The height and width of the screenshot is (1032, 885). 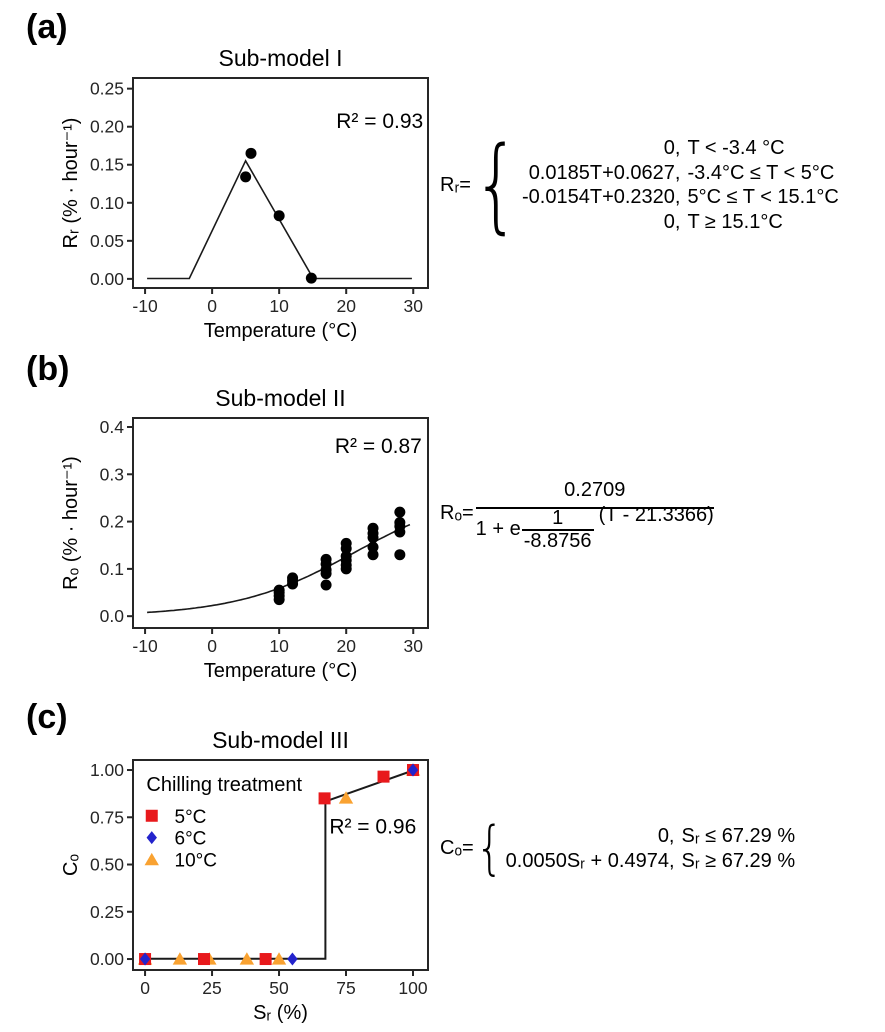 I want to click on case-expression: 0.0050Sᵣ + 0.4974,, so click(x=590, y=860).